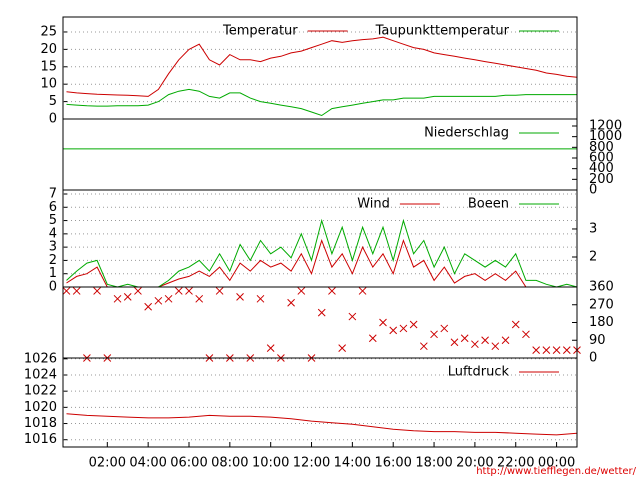 Image resolution: width=640 pixels, height=480 pixels. What do you see at coordinates (488, 204) in the screenshot?
I see `legend-label: Boeen` at bounding box center [488, 204].